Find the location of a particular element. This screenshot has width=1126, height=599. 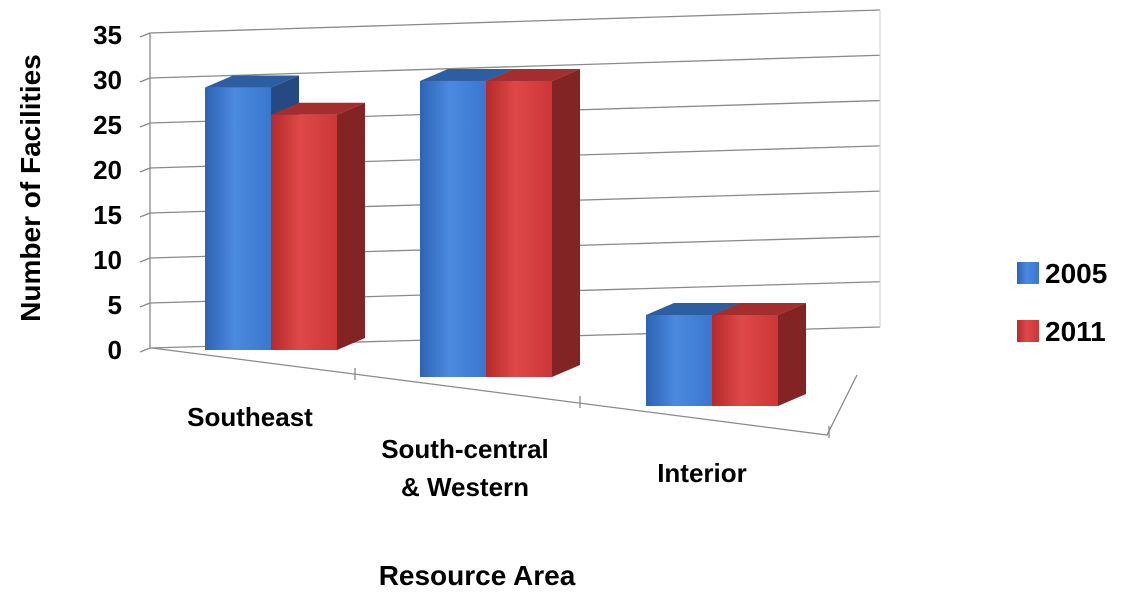

legend-label: 2005 is located at coordinates (1076, 273).